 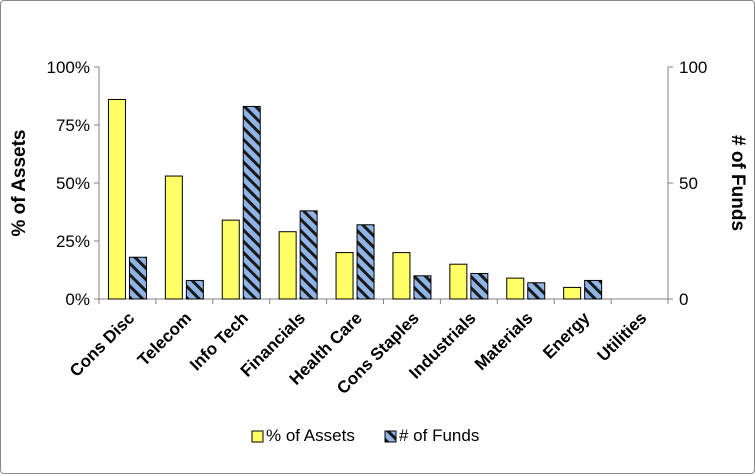 I want to click on legend: % of Assets # of Funds, so click(x=365, y=435).